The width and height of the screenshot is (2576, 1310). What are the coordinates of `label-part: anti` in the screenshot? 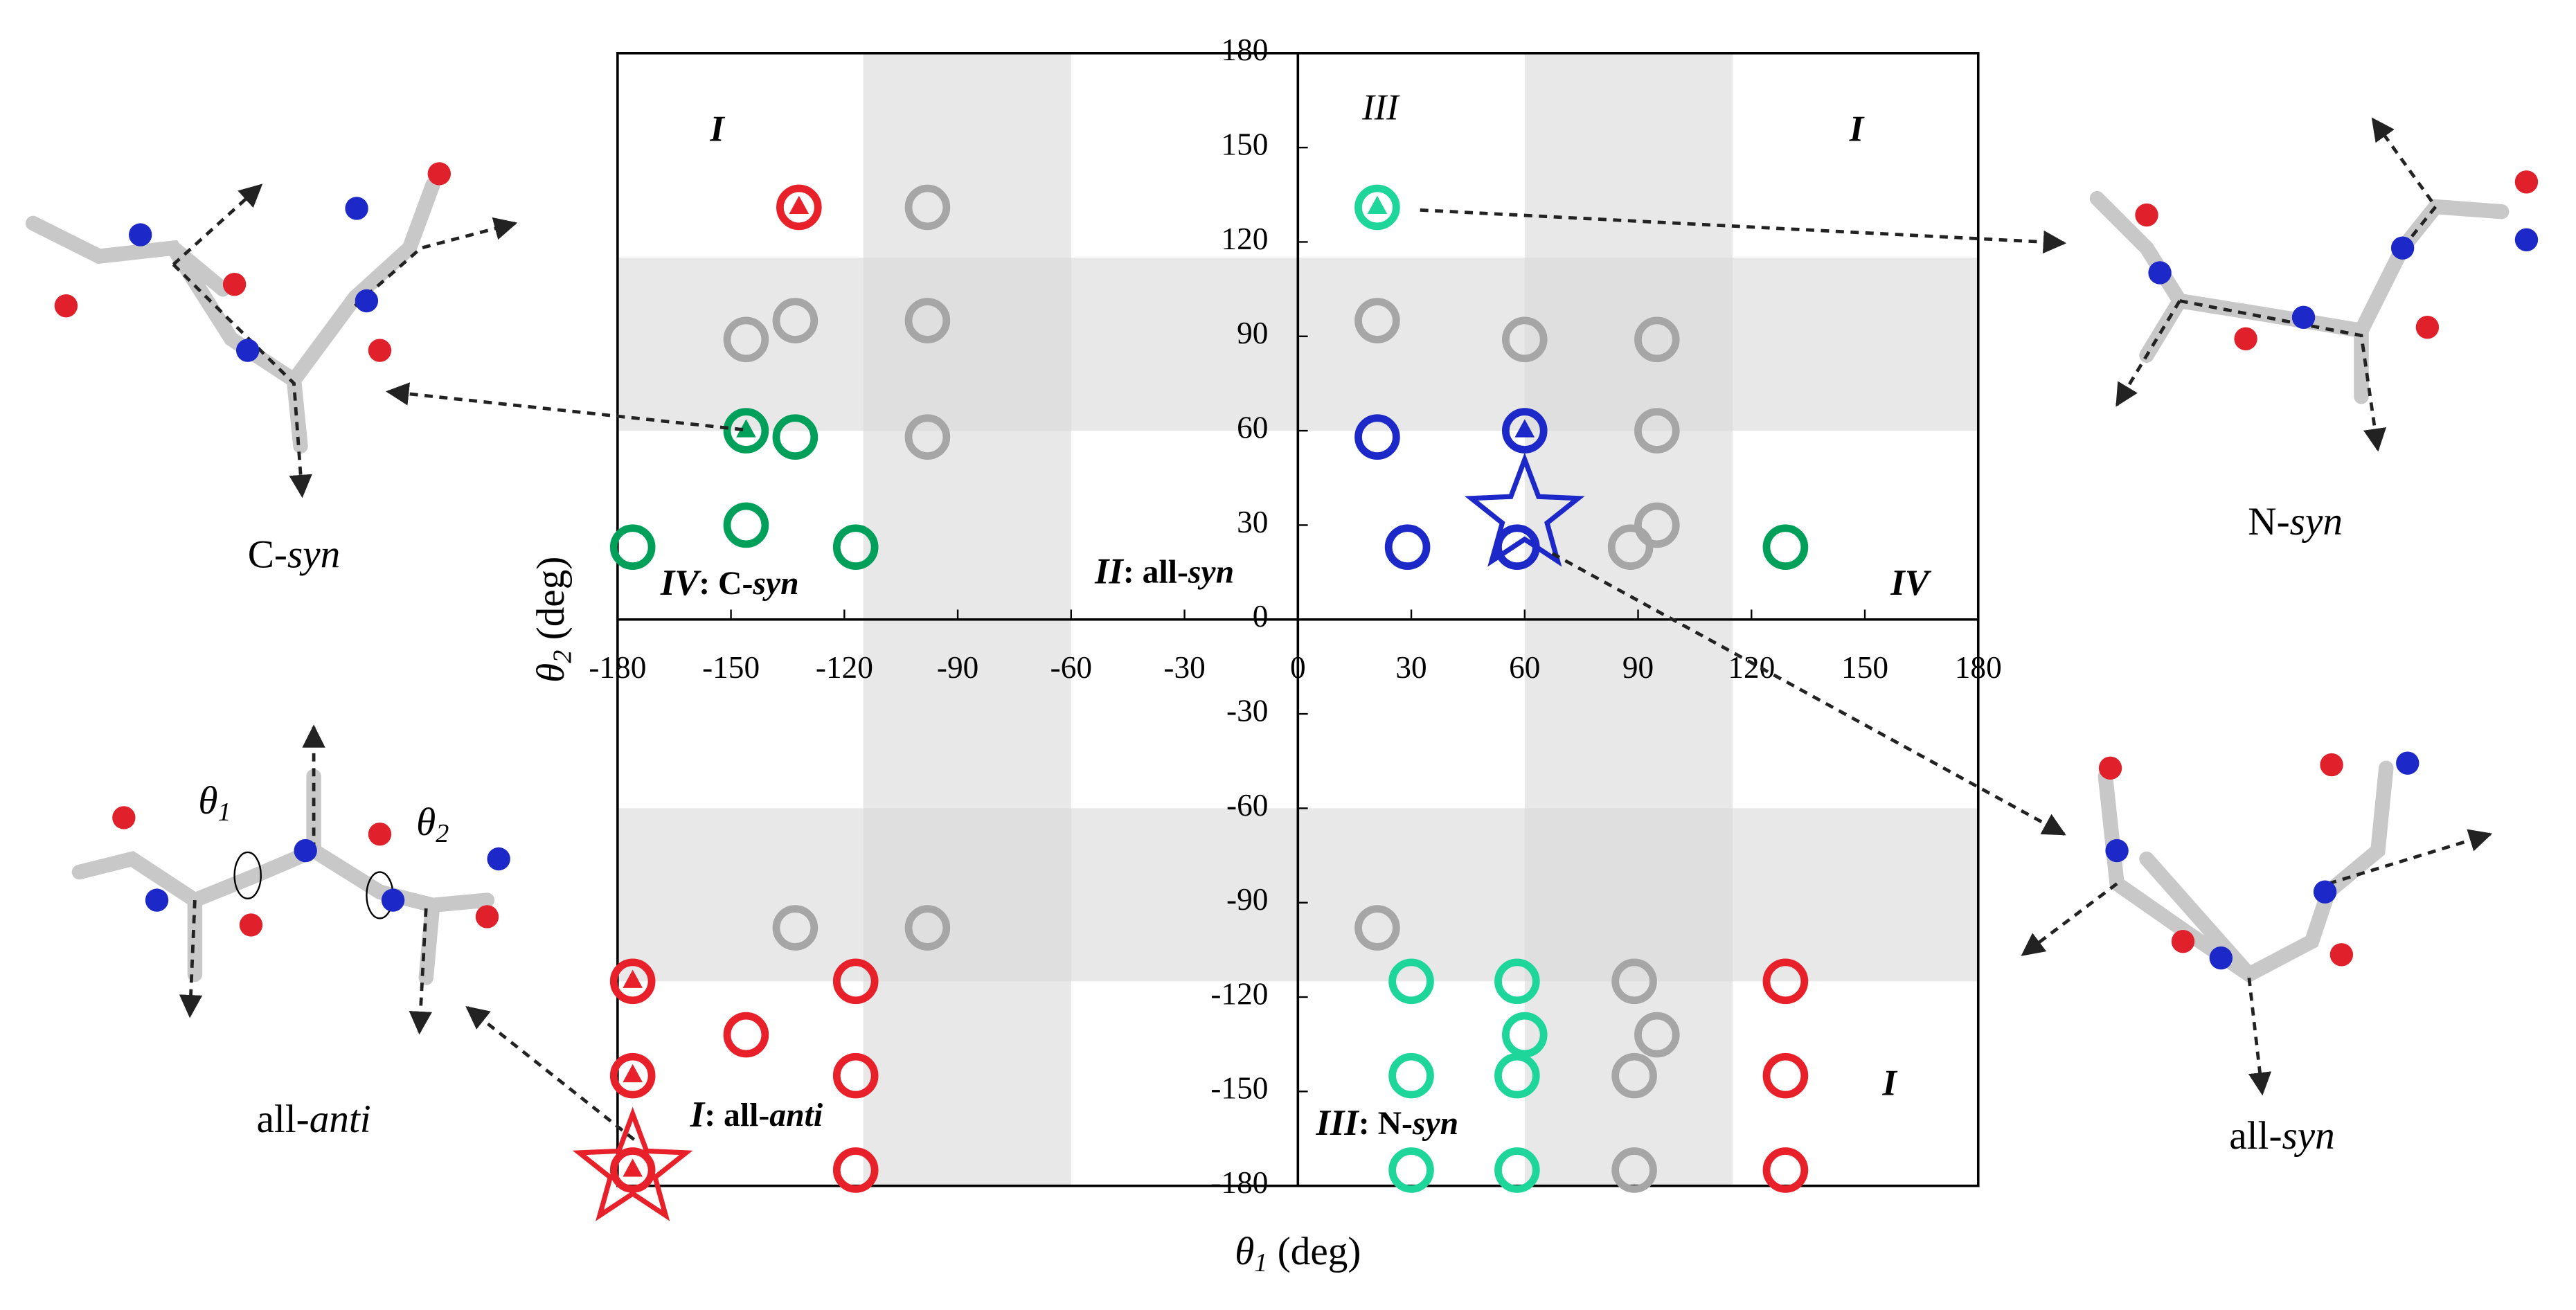 It's located at (340, 1119).